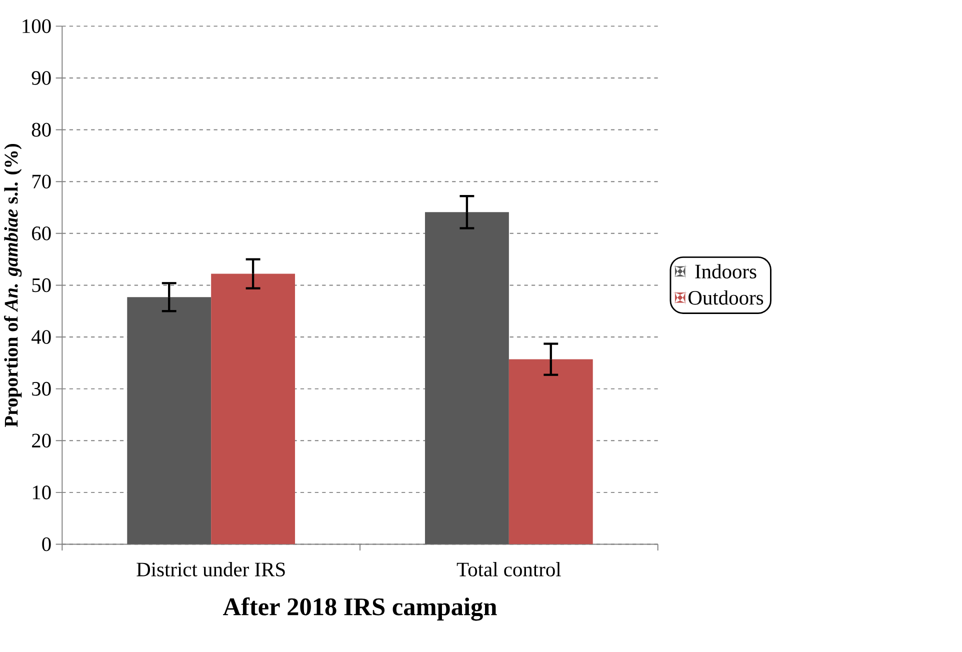 The image size is (962, 652). Describe the element at coordinates (508, 569) in the screenshot. I see `x-tick-label: Total control` at that location.